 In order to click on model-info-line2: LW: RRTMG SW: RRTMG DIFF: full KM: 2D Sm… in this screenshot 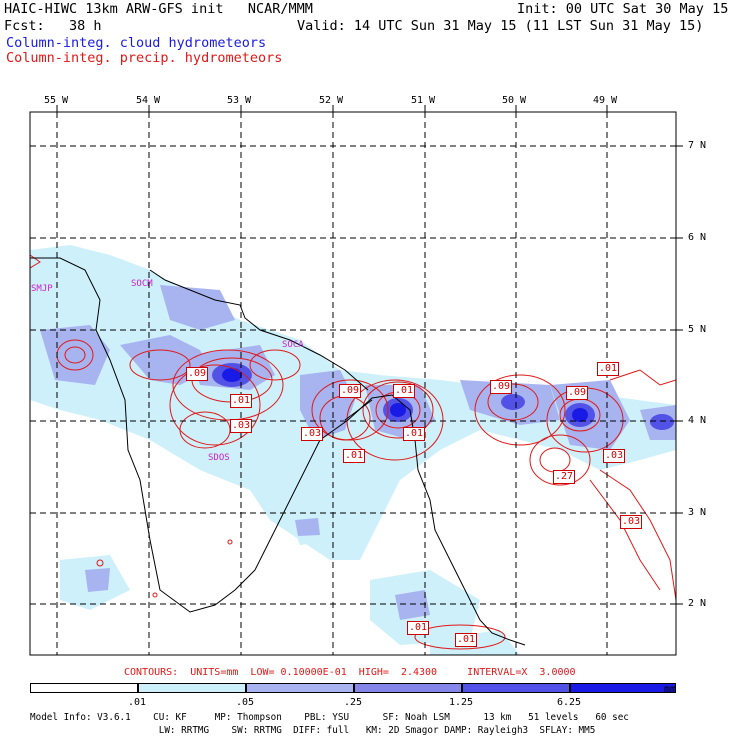, I will do `click(313, 730)`.